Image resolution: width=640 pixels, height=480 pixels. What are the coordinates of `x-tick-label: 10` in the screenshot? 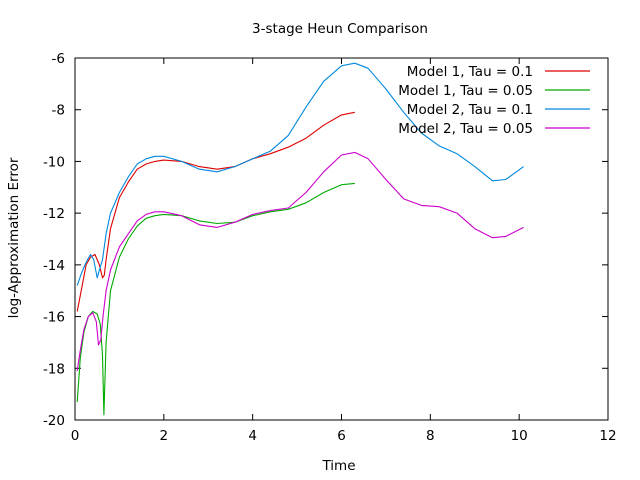 It's located at (519, 436).